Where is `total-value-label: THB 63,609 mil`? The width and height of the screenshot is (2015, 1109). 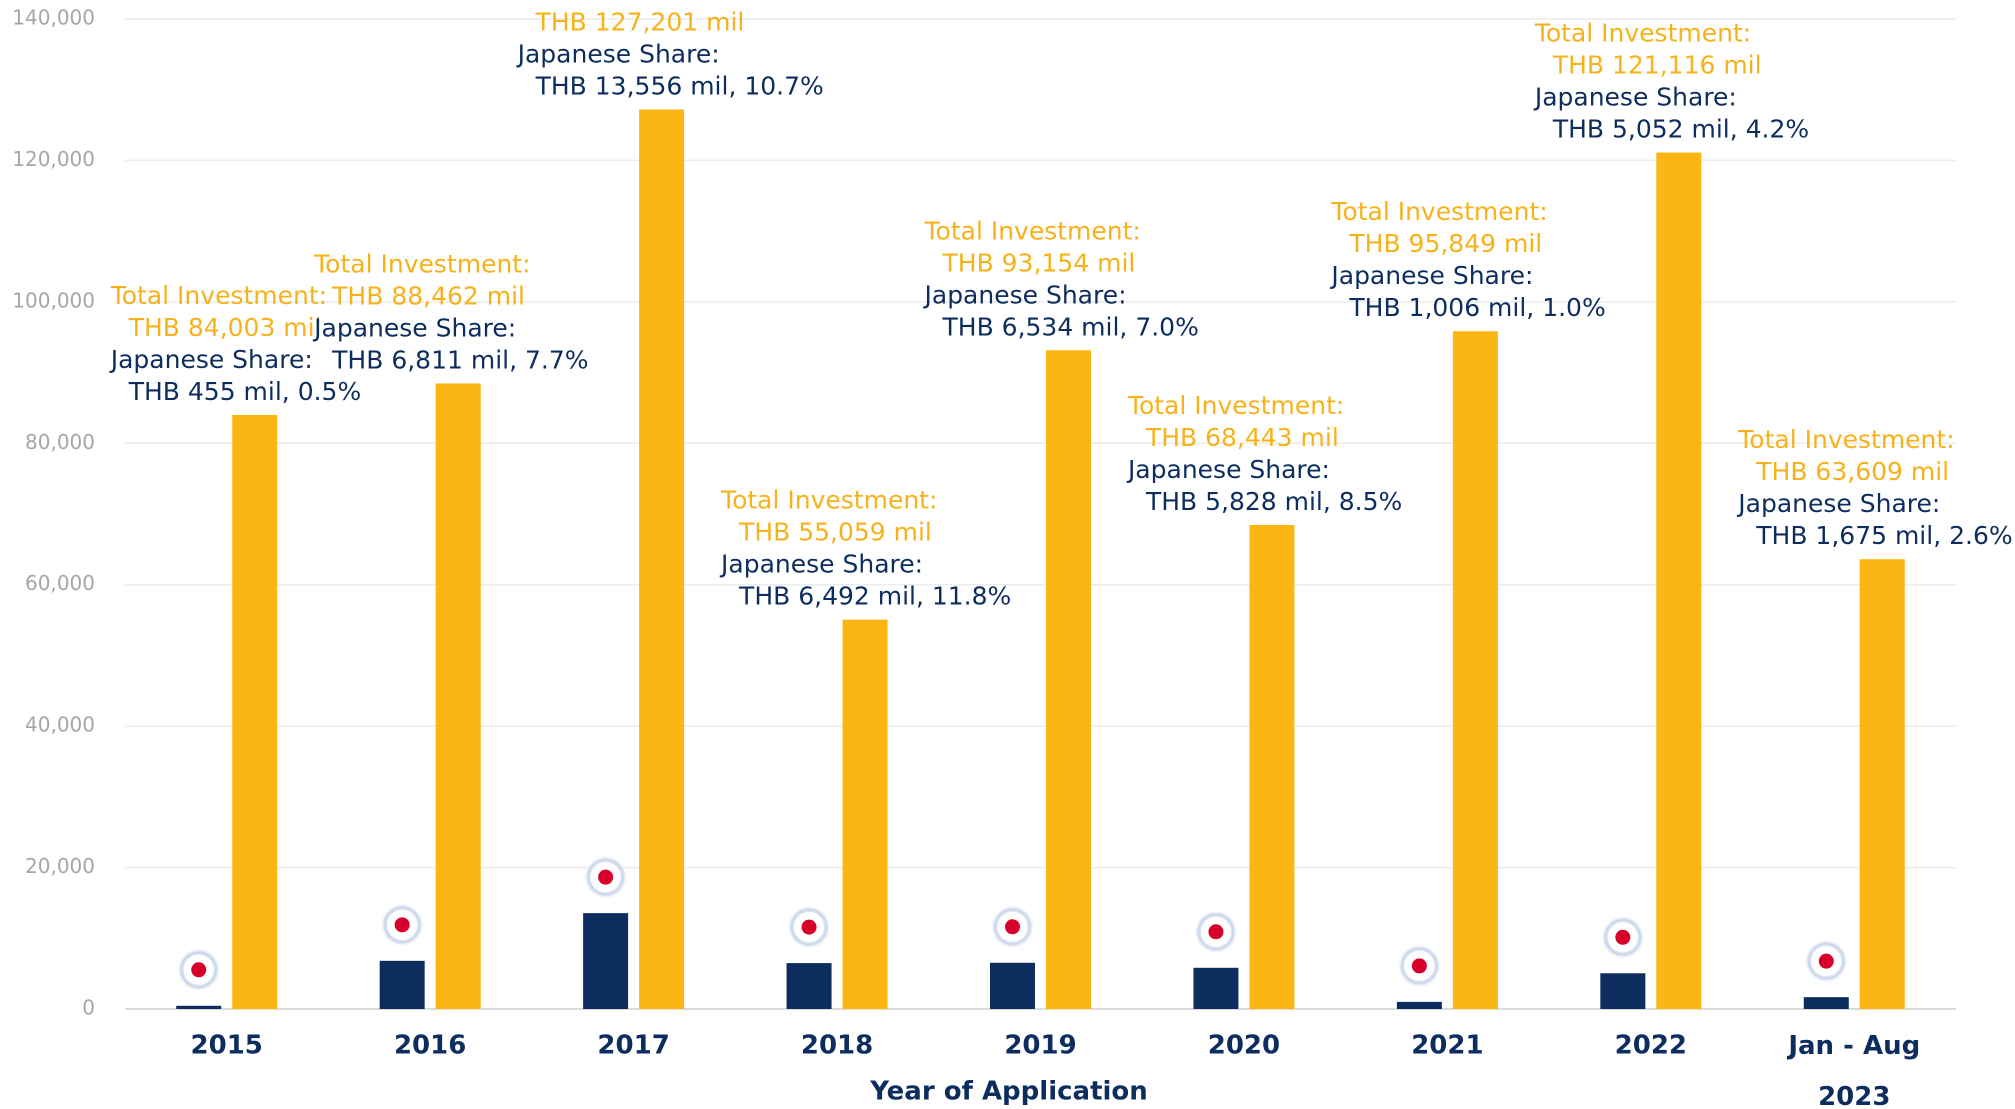 total-value-label: THB 63,609 mil is located at coordinates (1852, 471).